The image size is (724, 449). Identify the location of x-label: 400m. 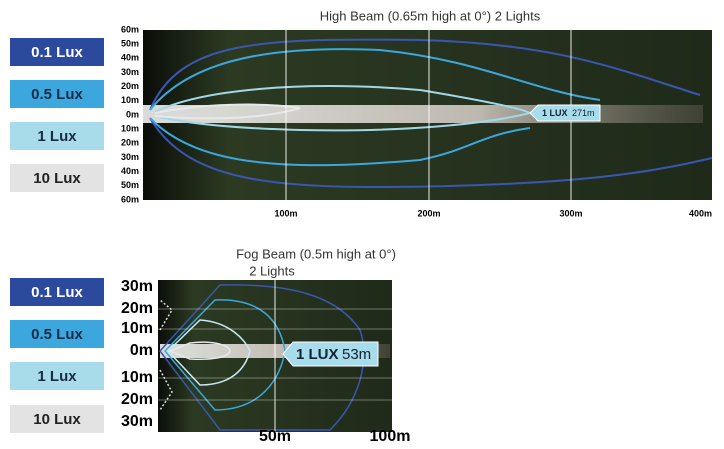
(700, 213).